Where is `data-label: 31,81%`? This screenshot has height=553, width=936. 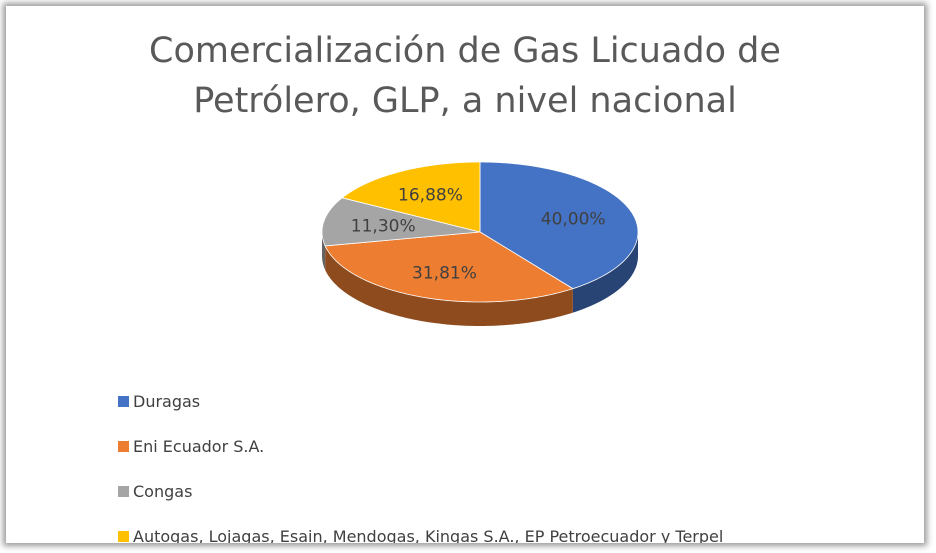
data-label: 31,81% is located at coordinates (444, 273).